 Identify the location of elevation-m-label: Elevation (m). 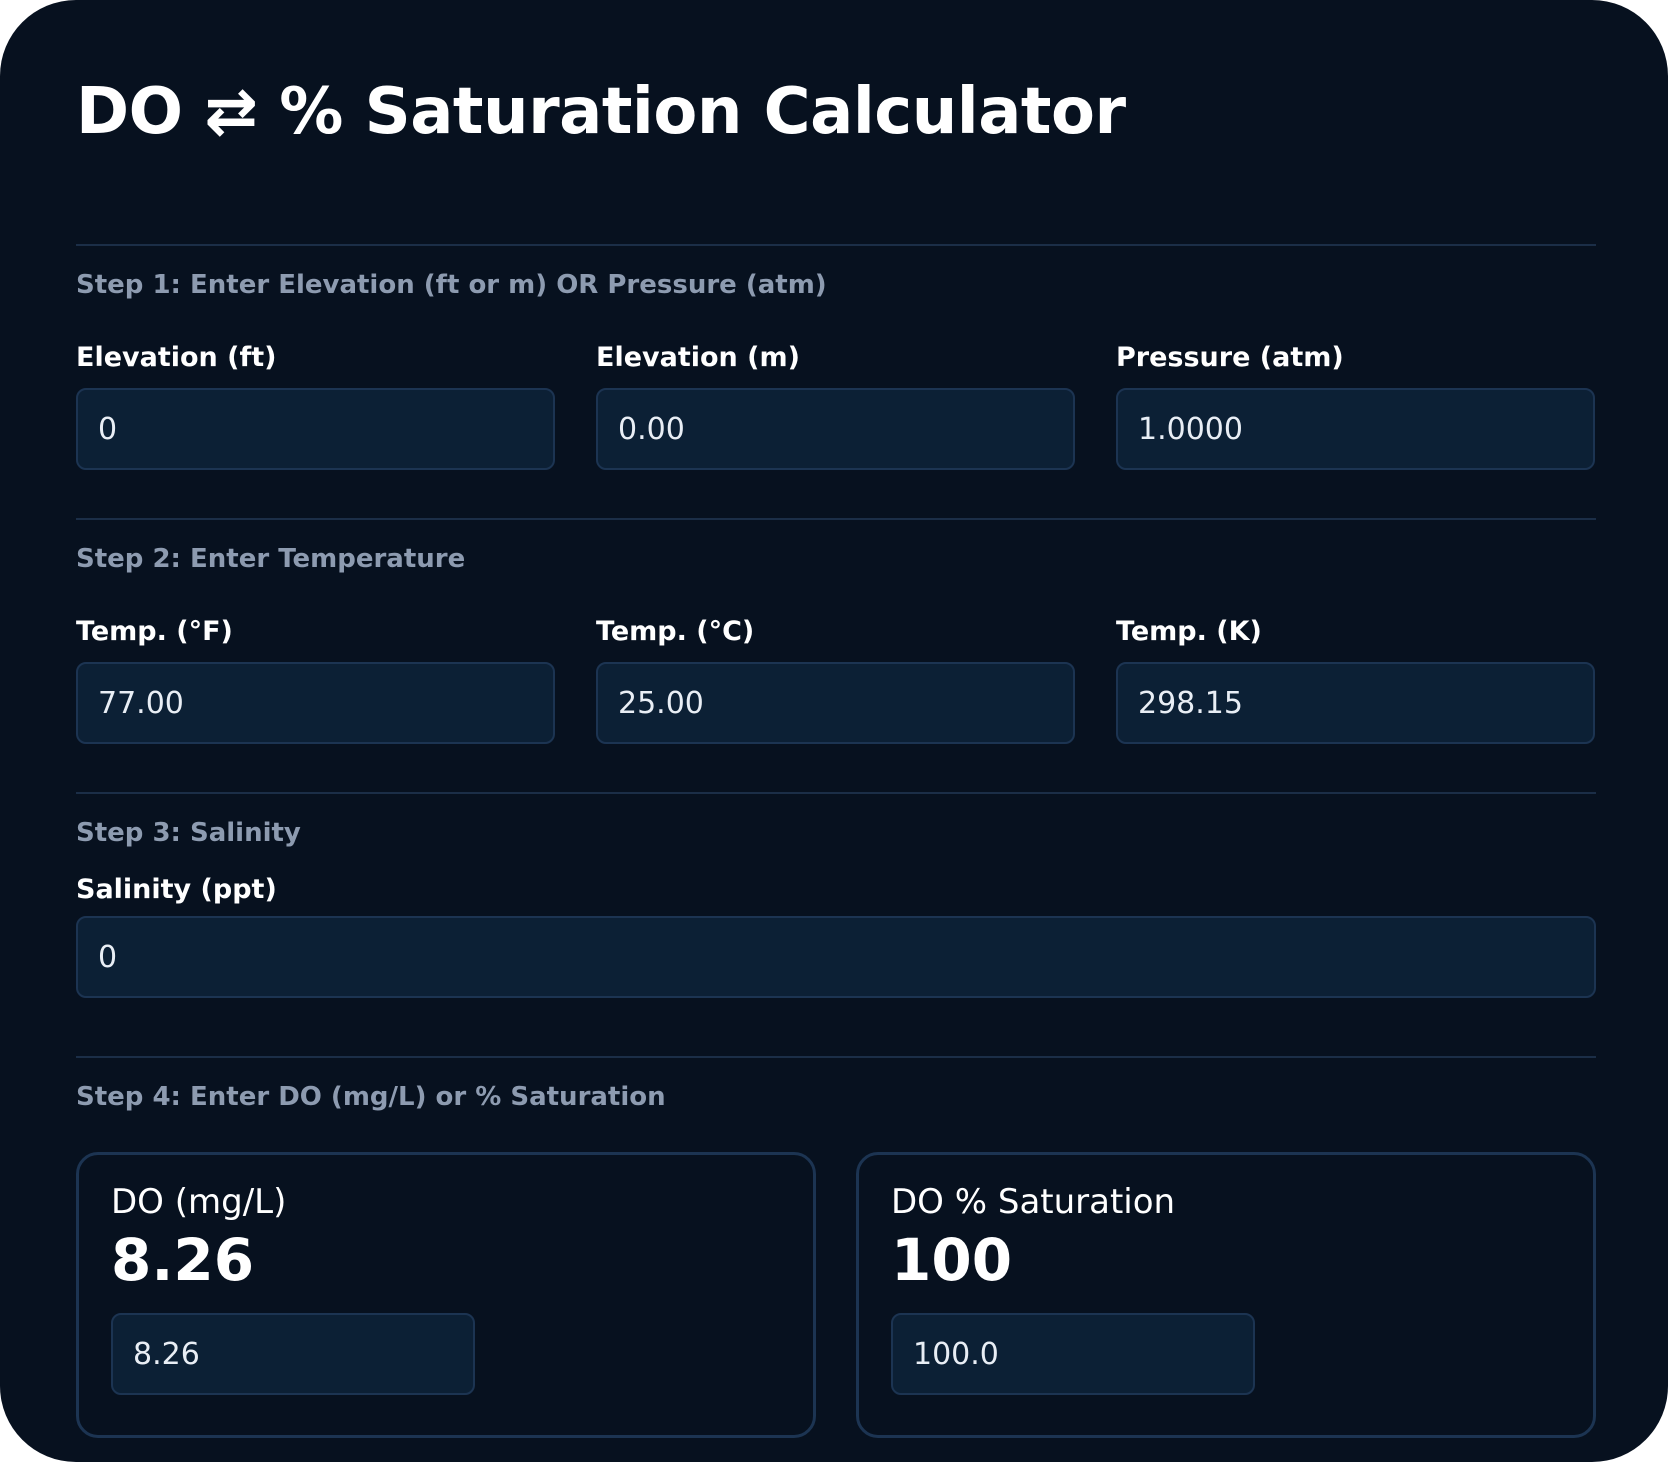
(698, 357).